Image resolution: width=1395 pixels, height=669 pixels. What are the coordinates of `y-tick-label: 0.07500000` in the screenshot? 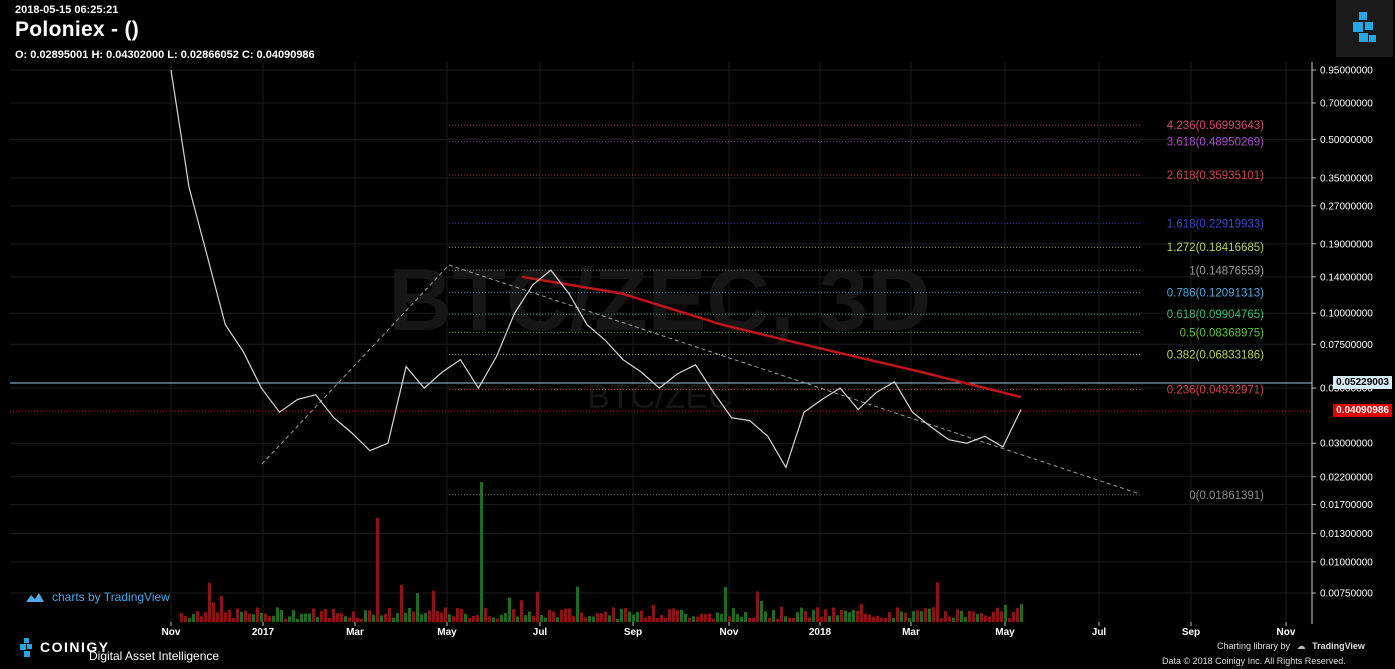 It's located at (1346, 345).